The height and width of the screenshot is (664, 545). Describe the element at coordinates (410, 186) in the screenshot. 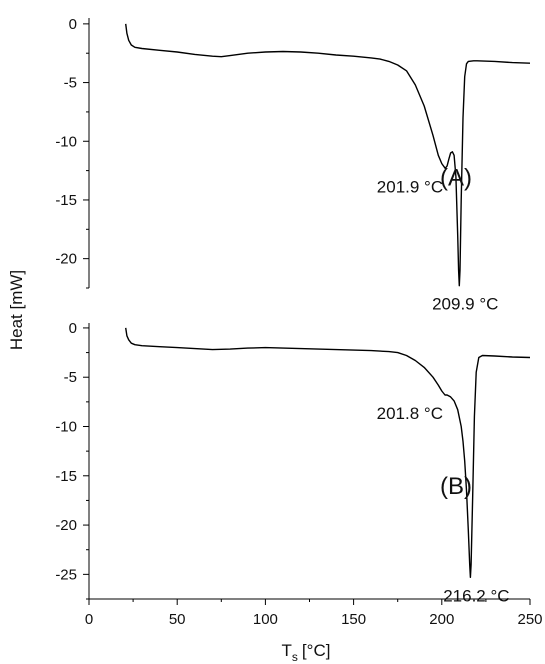

I see `peak-annotation: 201.9 °C` at that location.